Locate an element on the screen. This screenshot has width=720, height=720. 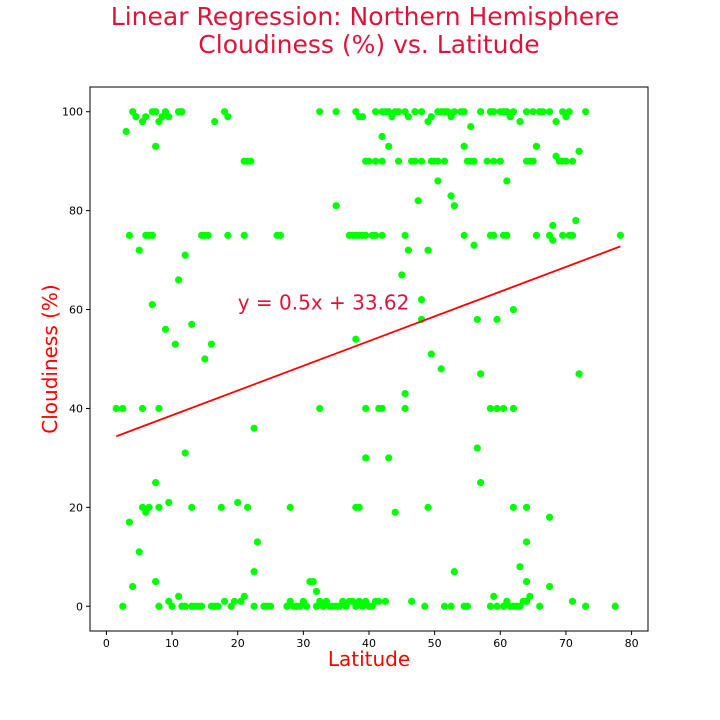
x-tick-label: 80 is located at coordinates (632, 643).